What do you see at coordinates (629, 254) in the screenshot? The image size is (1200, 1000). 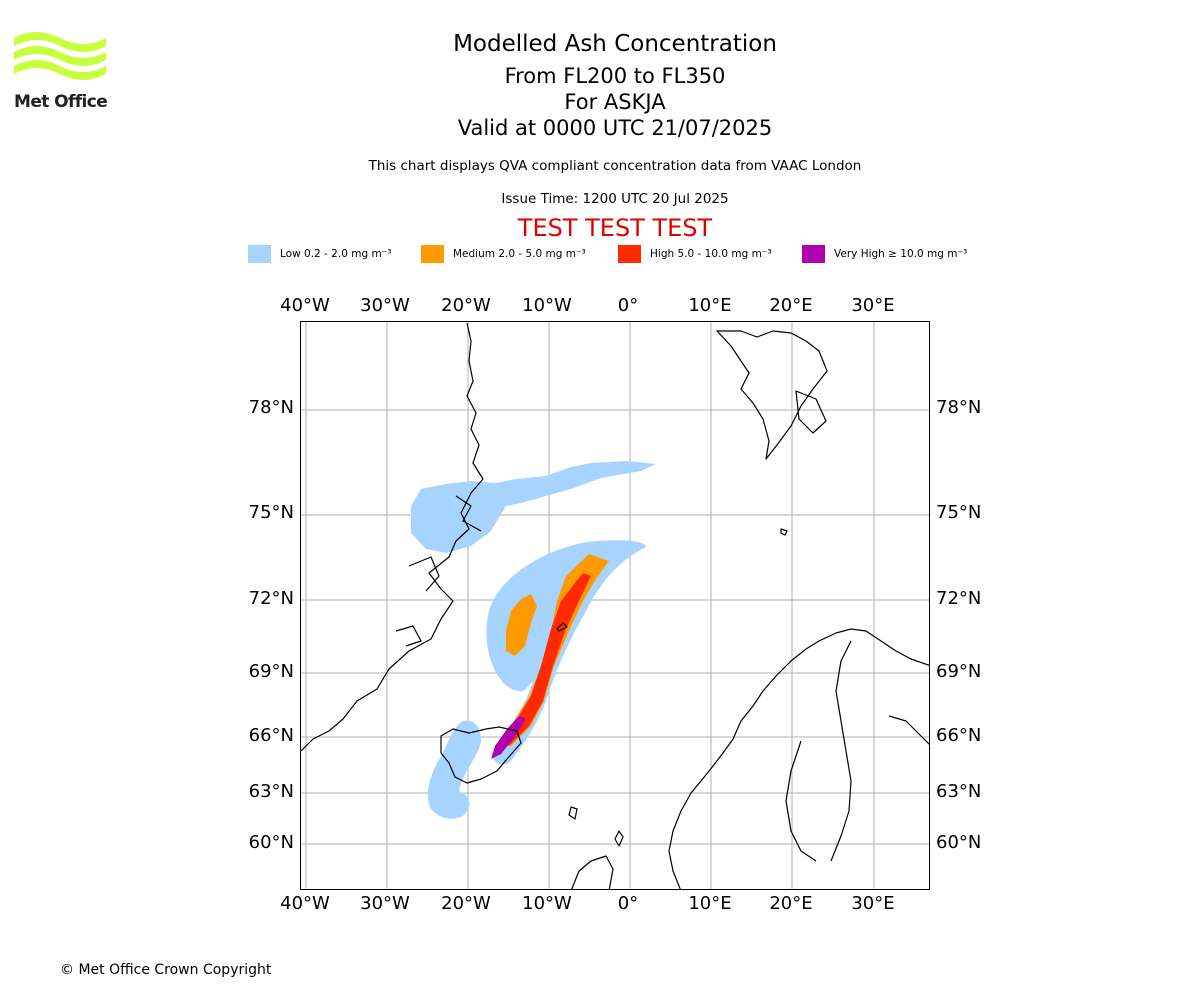 I see `legend-swatch-high` at bounding box center [629, 254].